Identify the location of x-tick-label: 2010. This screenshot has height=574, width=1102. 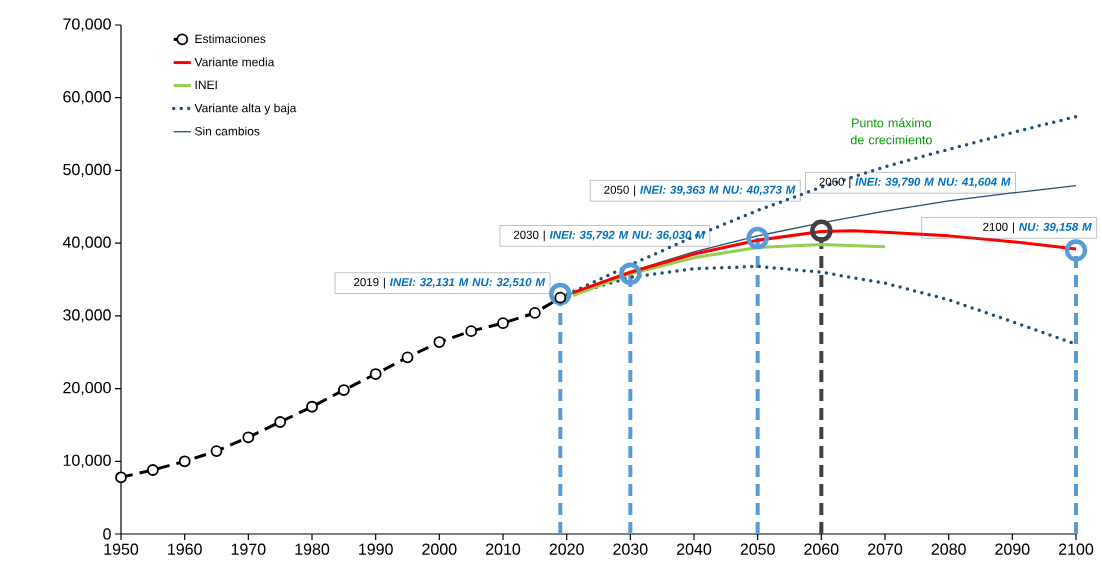
(503, 549).